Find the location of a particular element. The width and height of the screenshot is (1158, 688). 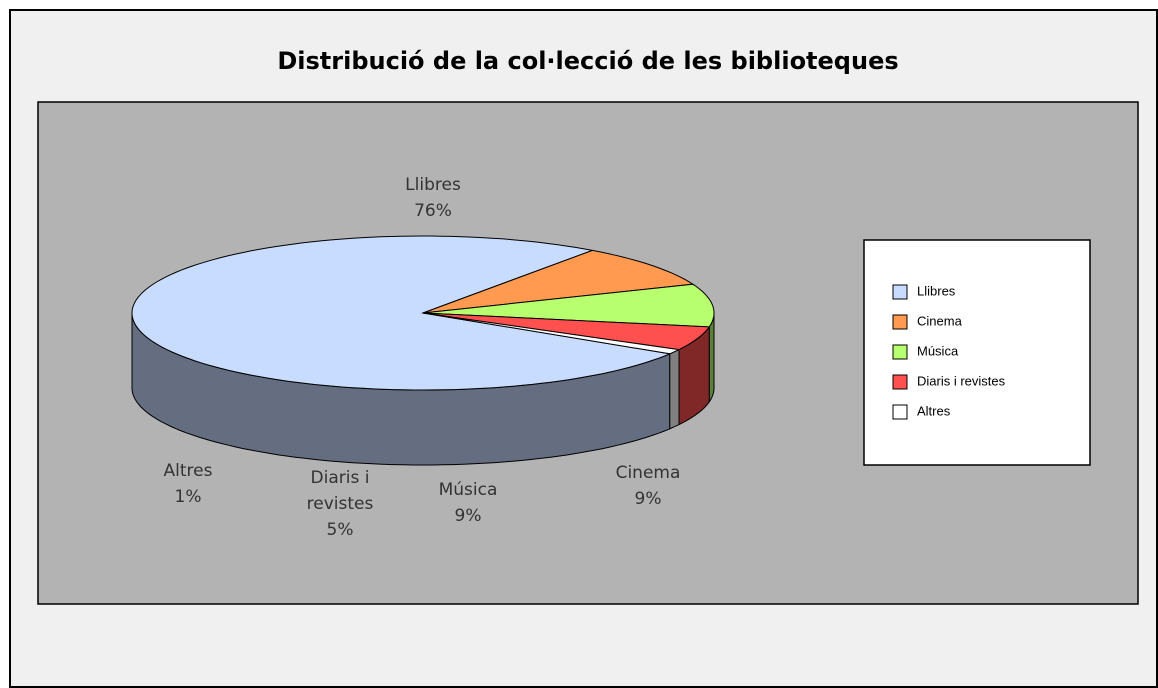

data-label: Música 9% is located at coordinates (468, 503).